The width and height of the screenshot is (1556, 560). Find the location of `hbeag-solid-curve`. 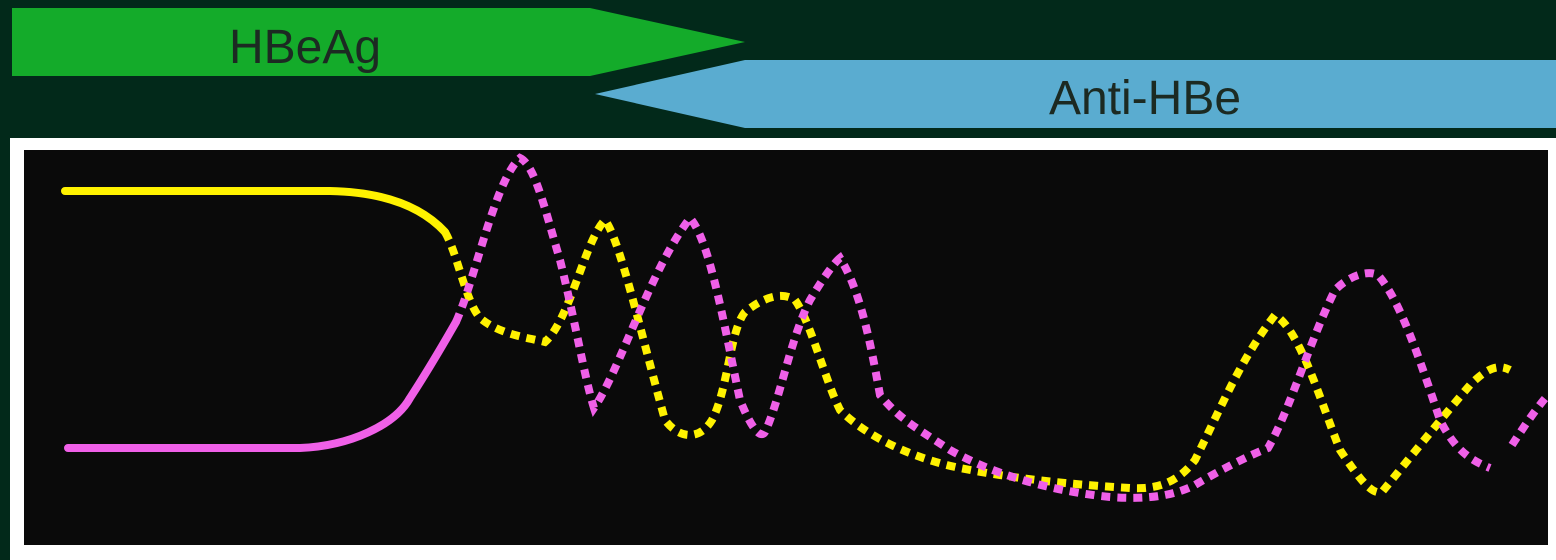

hbeag-solid-curve is located at coordinates (255, 211).